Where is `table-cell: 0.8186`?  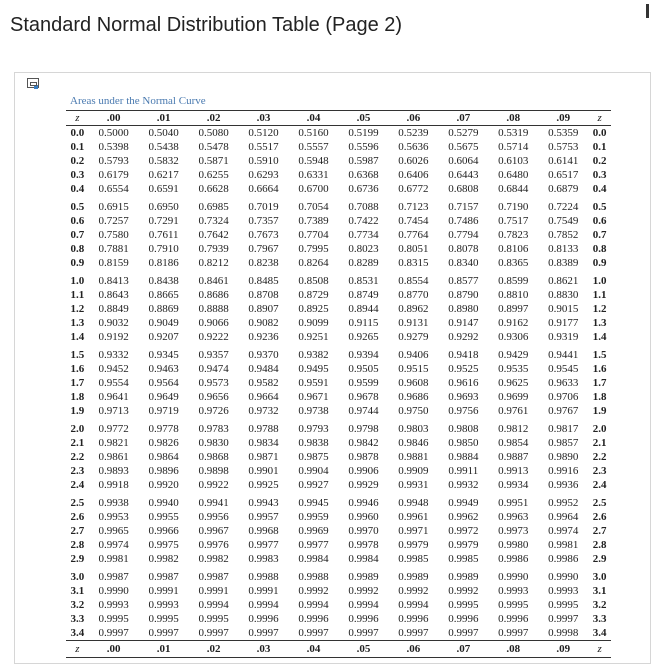
table-cell: 0.8186 is located at coordinates (163, 263).